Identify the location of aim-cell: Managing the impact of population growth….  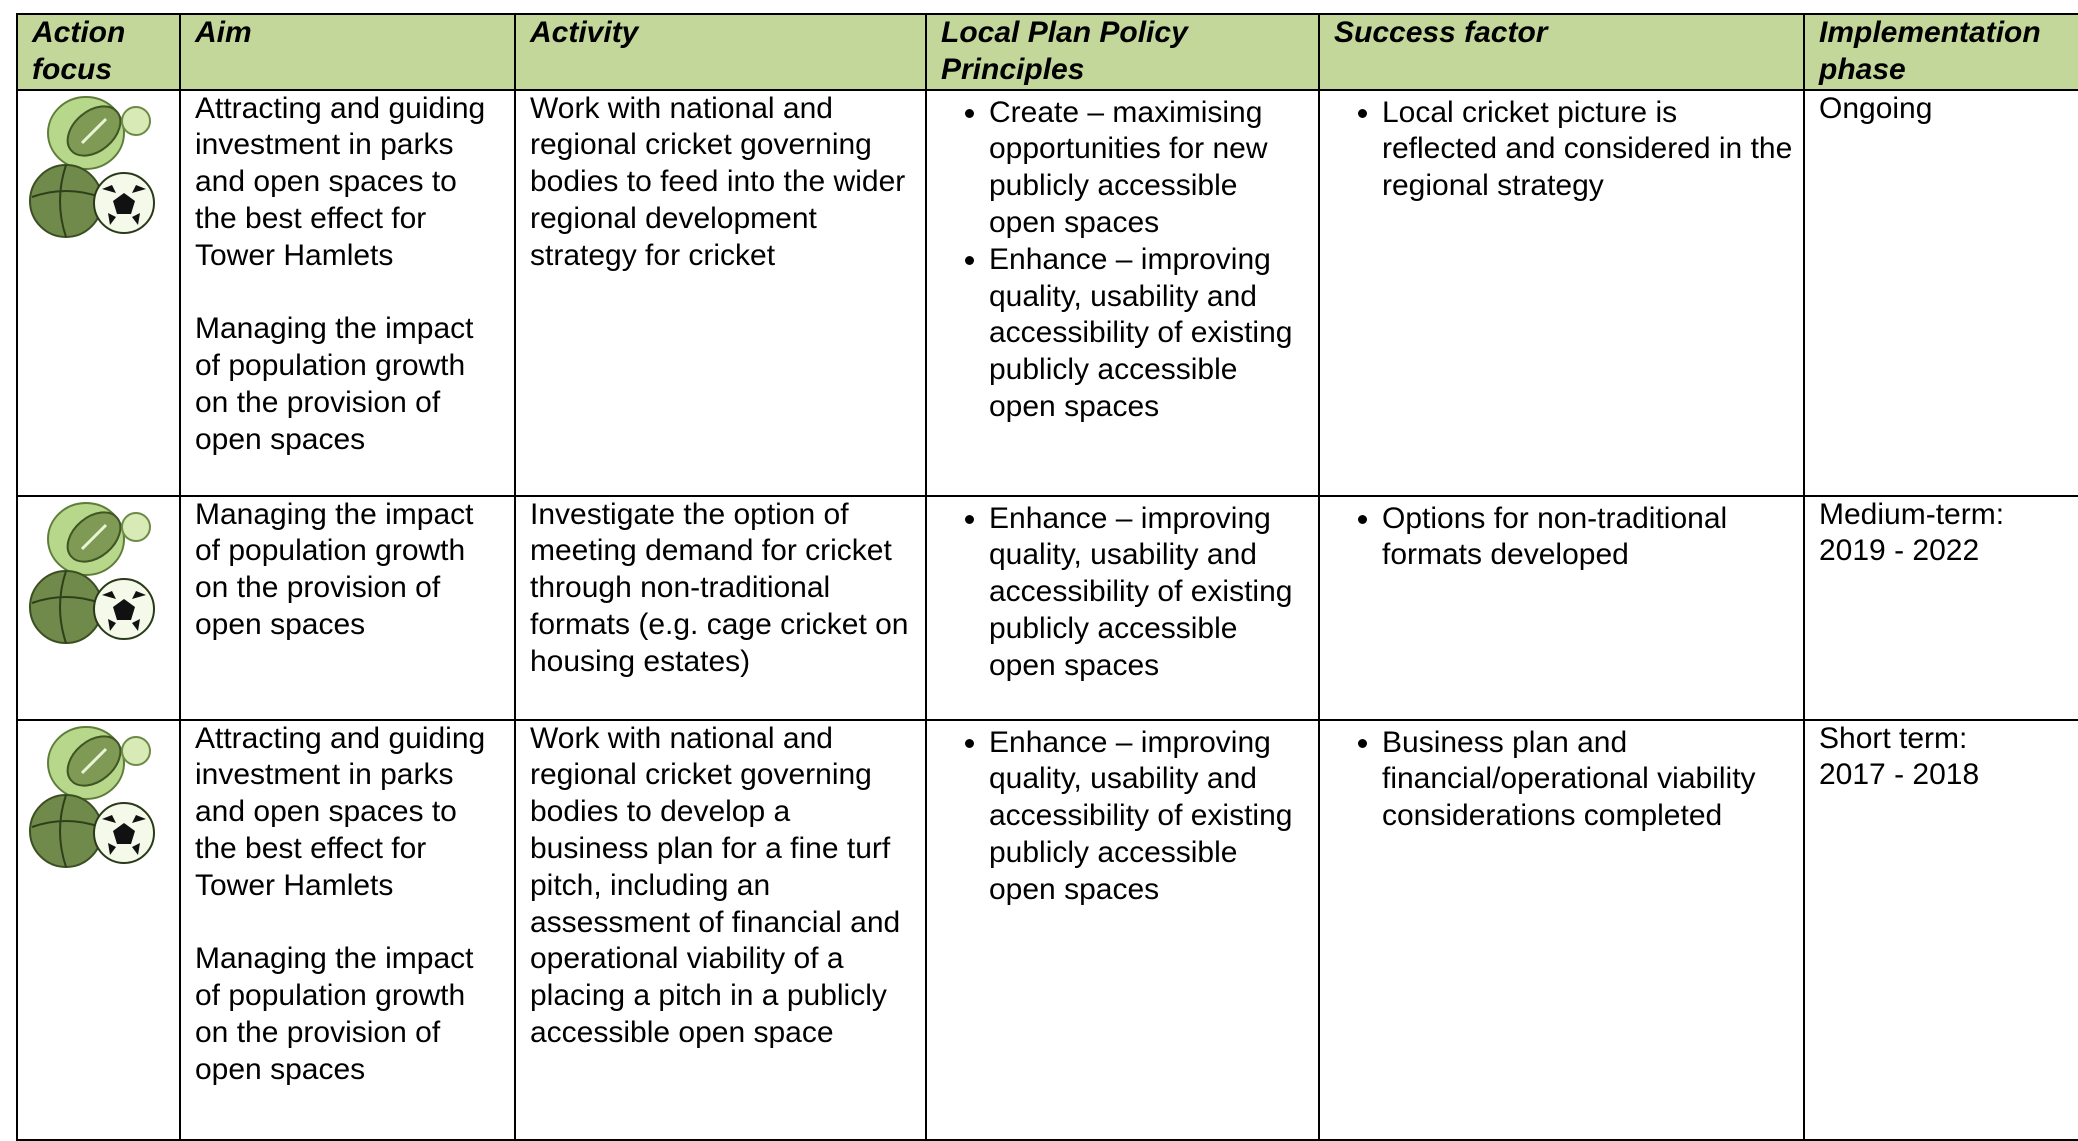
(347, 607).